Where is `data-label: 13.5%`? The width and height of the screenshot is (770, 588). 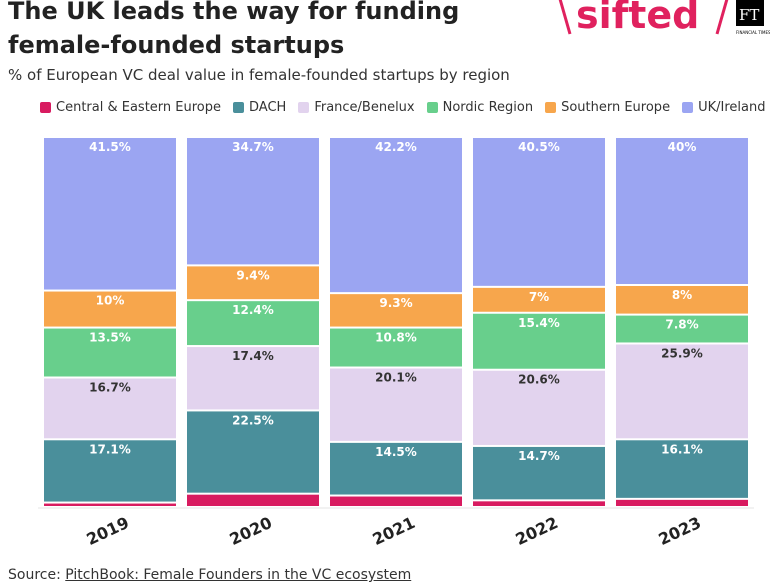
data-label: 13.5% is located at coordinates (110, 338).